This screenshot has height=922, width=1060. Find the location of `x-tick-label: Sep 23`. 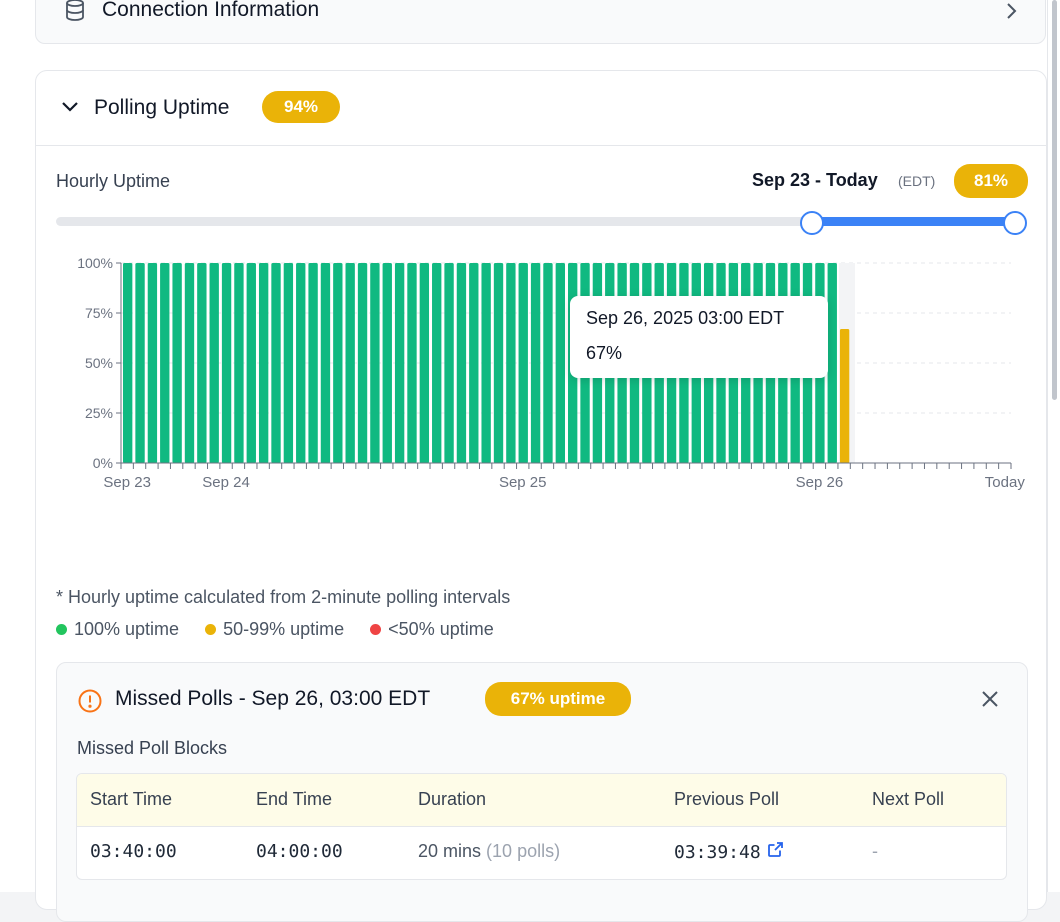

x-tick-label: Sep 23 is located at coordinates (127, 482).